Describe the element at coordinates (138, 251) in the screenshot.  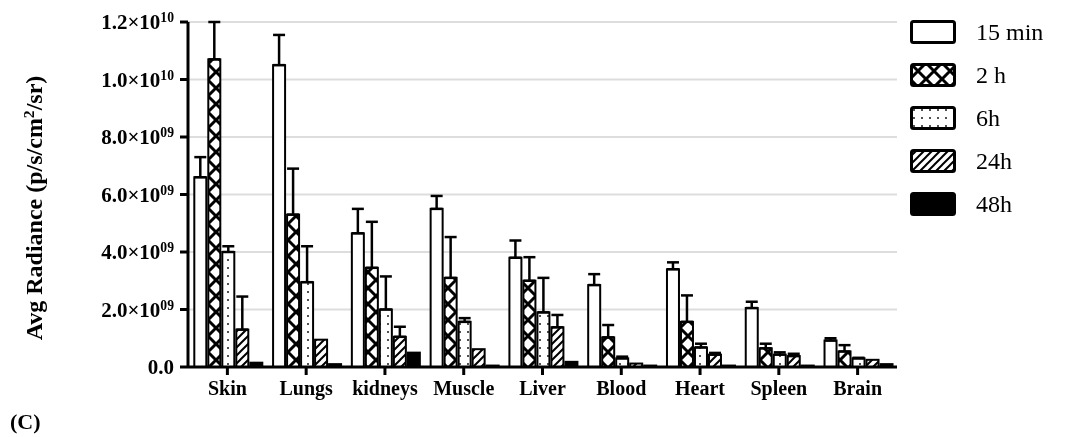
I see `y-tick-label: 4.0×10$^{09}$` at that location.